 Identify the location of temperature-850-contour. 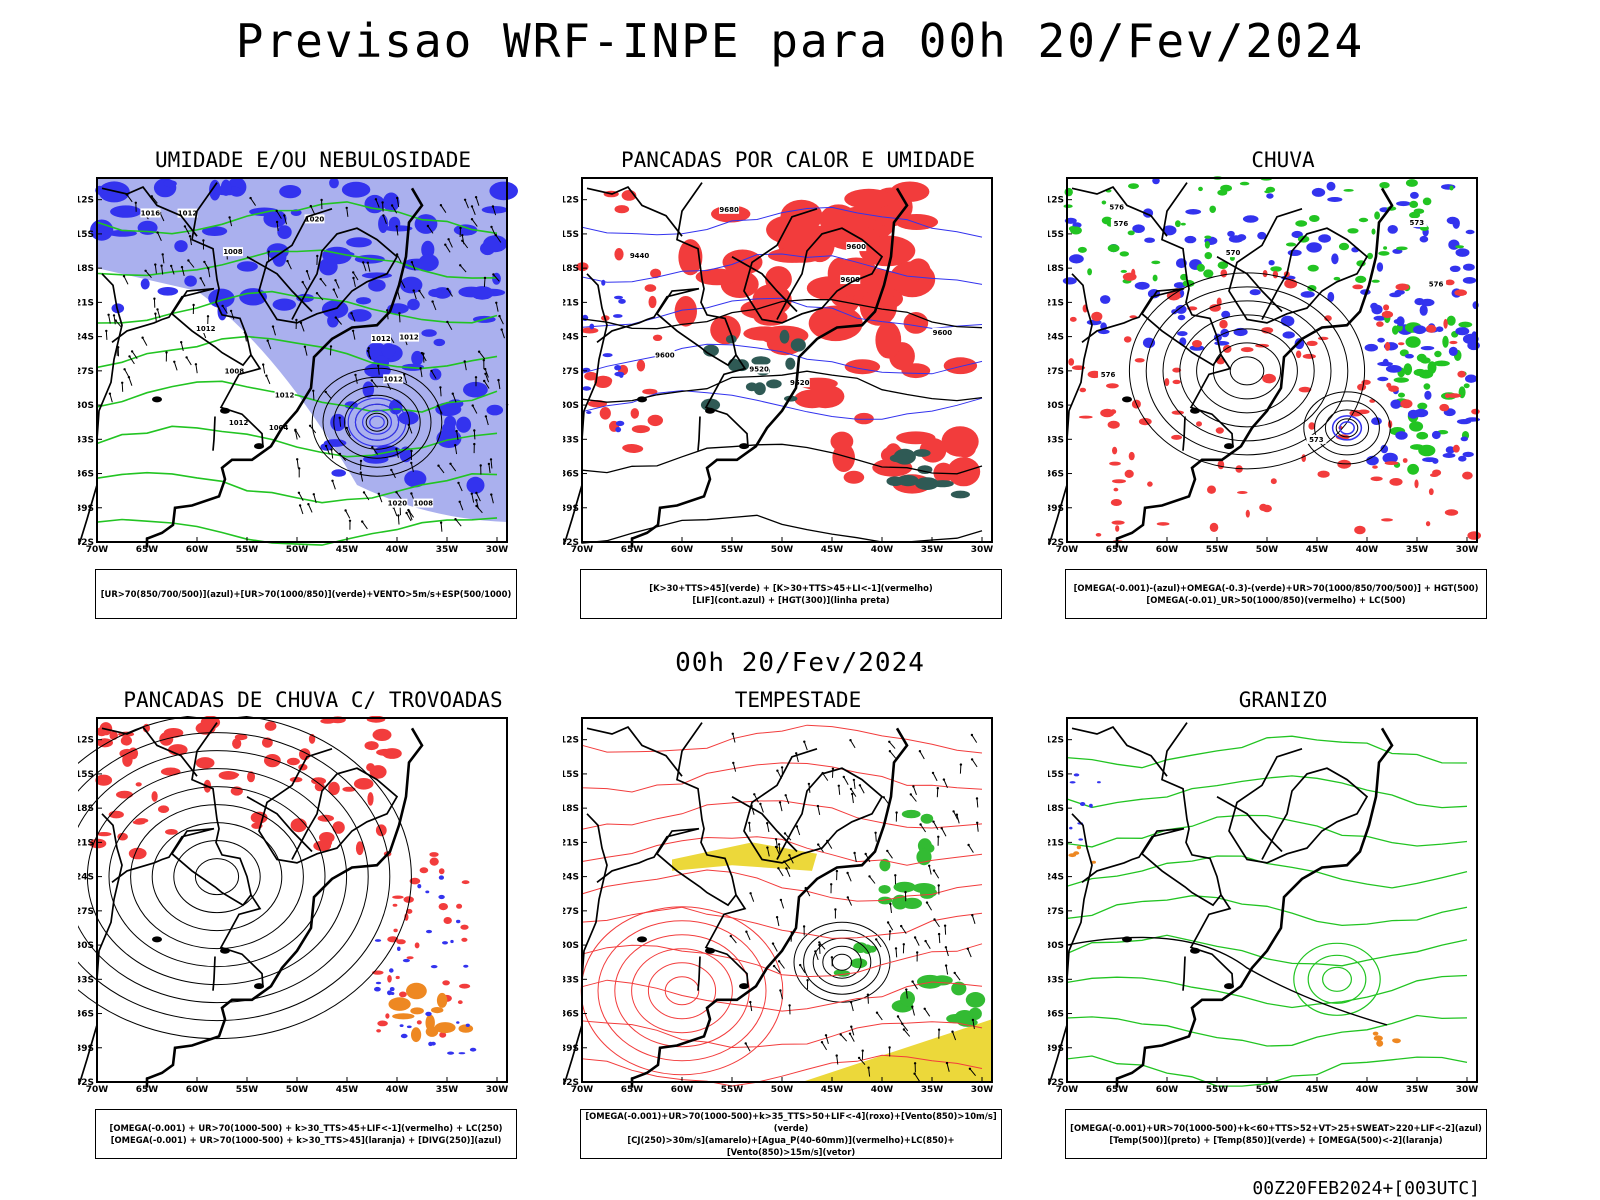
(1337, 979).